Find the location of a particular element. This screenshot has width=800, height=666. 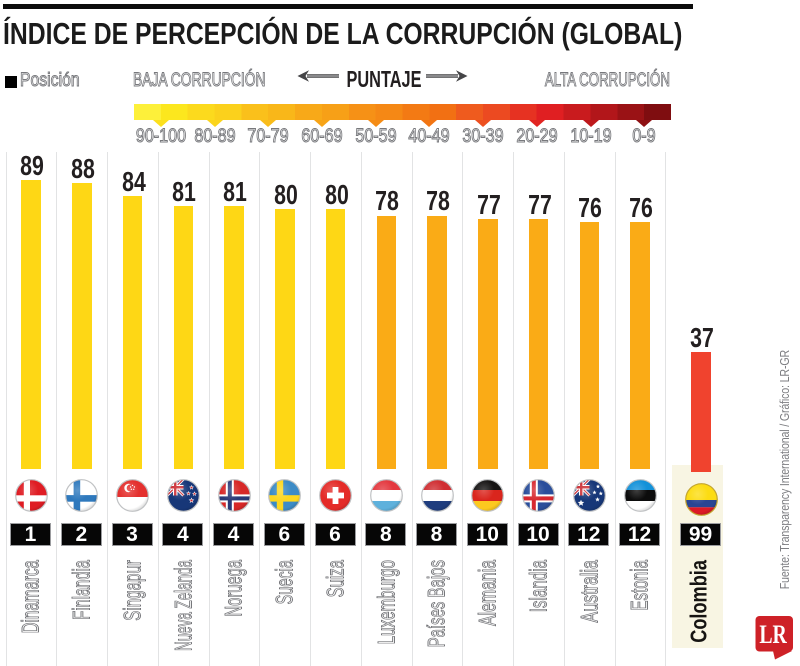

svg-text: Nueva Zelanda is located at coordinates (183, 605).